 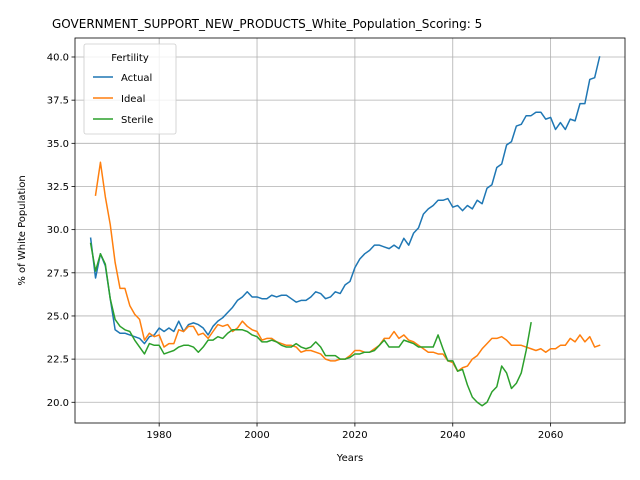 I want to click on x-axis-label: Years, so click(x=349, y=458).